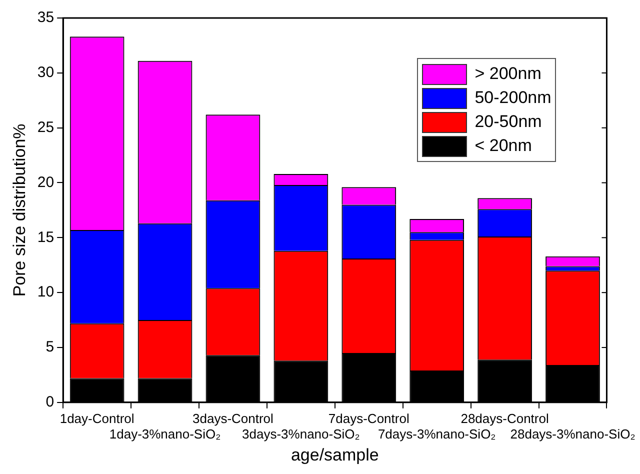  Describe the element at coordinates (45, 237) in the screenshot. I see `y-tick-label: 15` at that location.